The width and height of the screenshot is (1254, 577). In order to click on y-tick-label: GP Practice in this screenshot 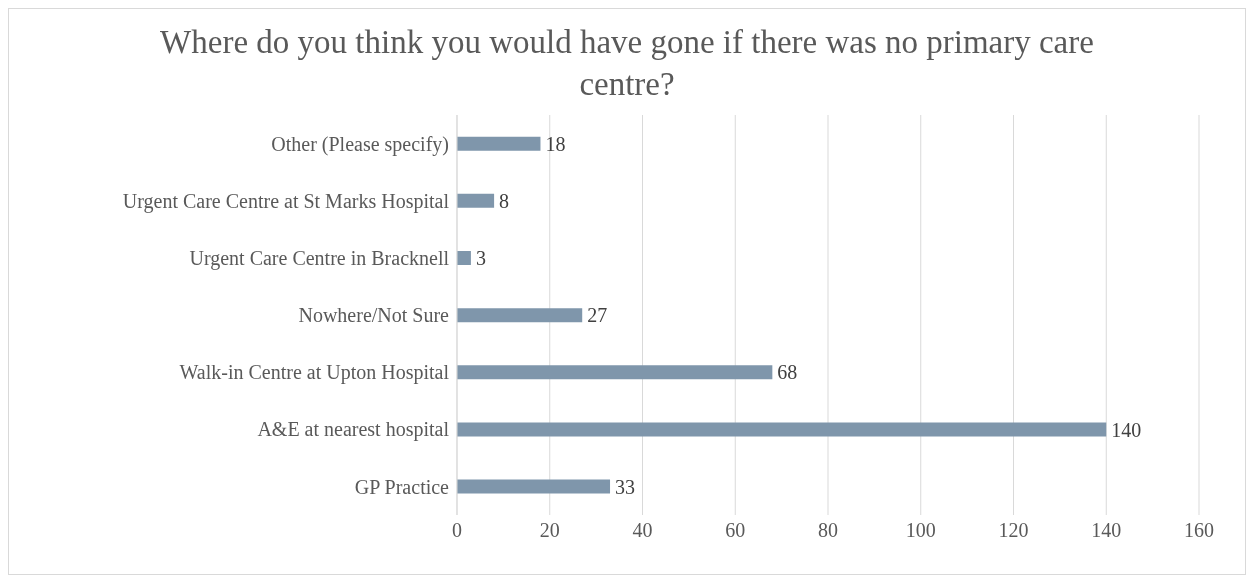, I will do `click(402, 486)`.